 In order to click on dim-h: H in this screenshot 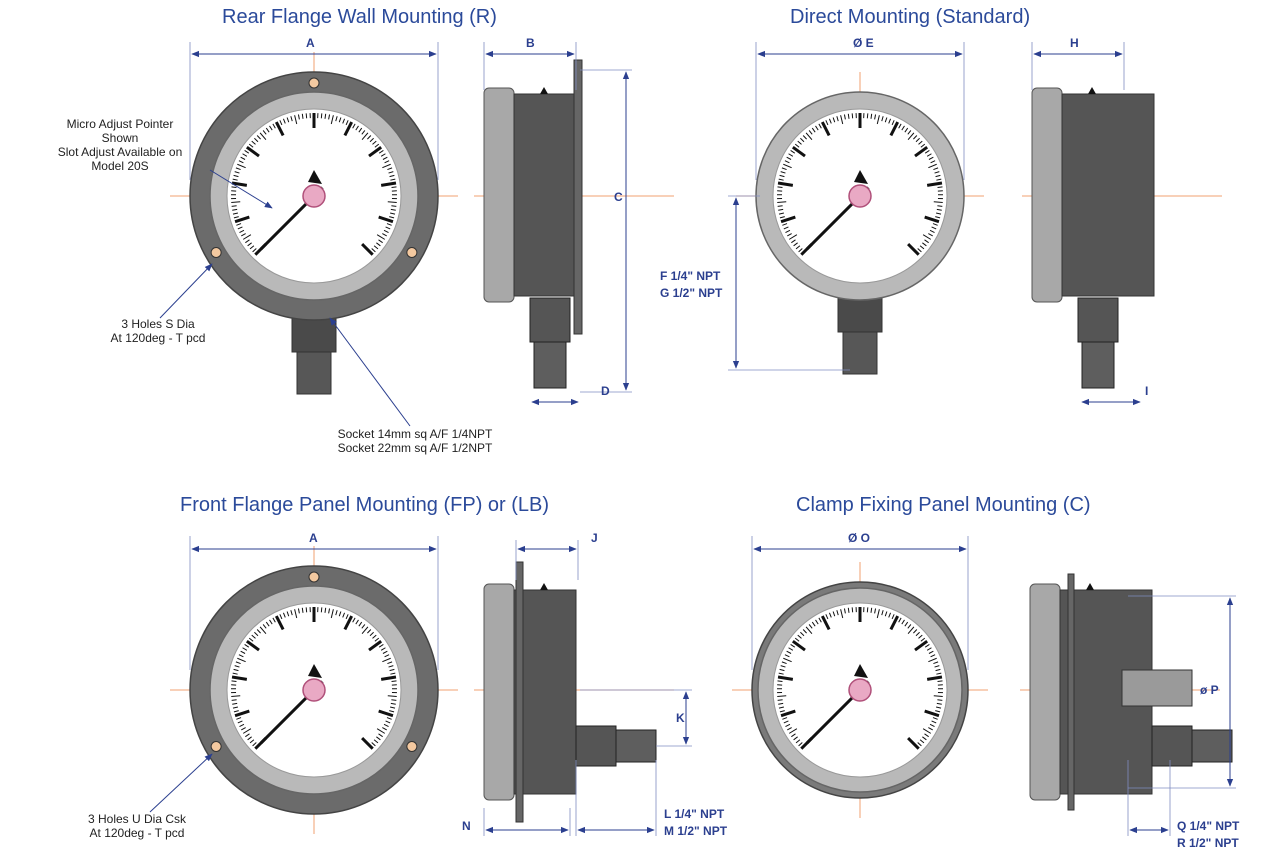, I will do `click(1074, 43)`.